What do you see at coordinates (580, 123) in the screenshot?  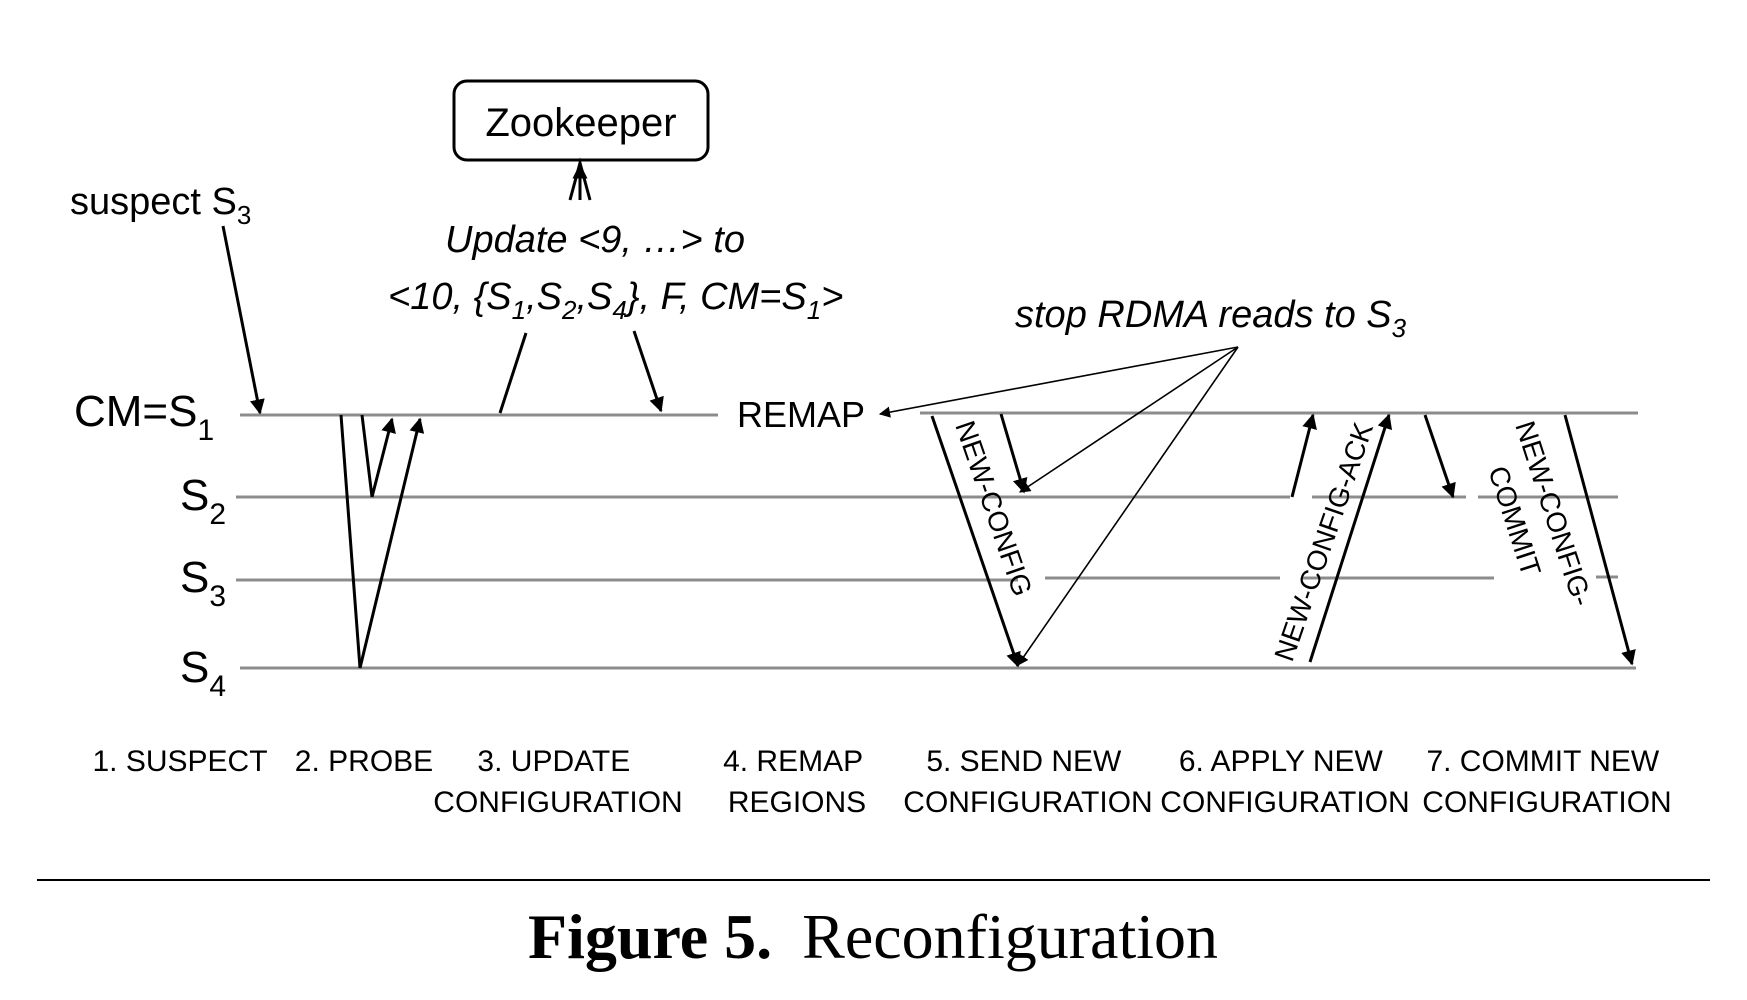 I see `zookeeper-label: Zookeeper` at bounding box center [580, 123].